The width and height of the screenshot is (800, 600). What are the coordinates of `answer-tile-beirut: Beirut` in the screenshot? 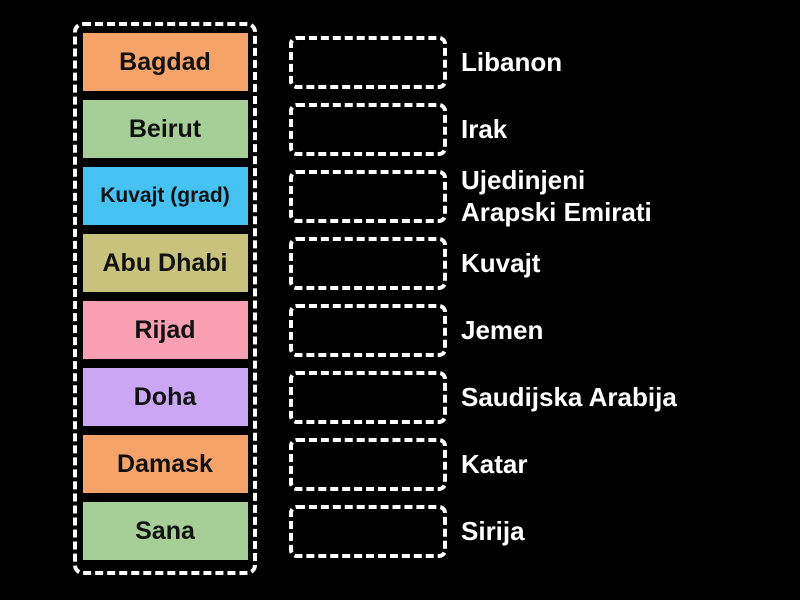 It's located at (165, 129).